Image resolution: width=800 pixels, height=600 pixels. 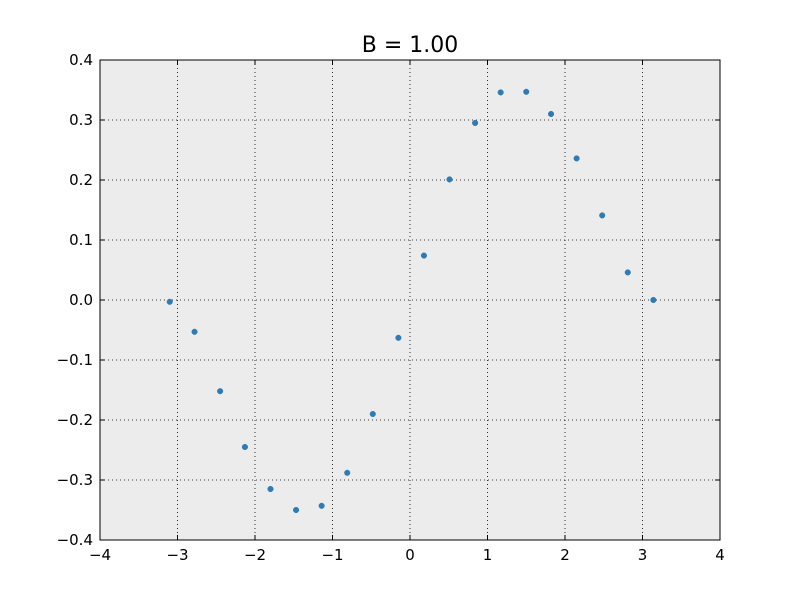 What do you see at coordinates (255, 555) in the screenshot?
I see `x-tick-label: −2` at bounding box center [255, 555].